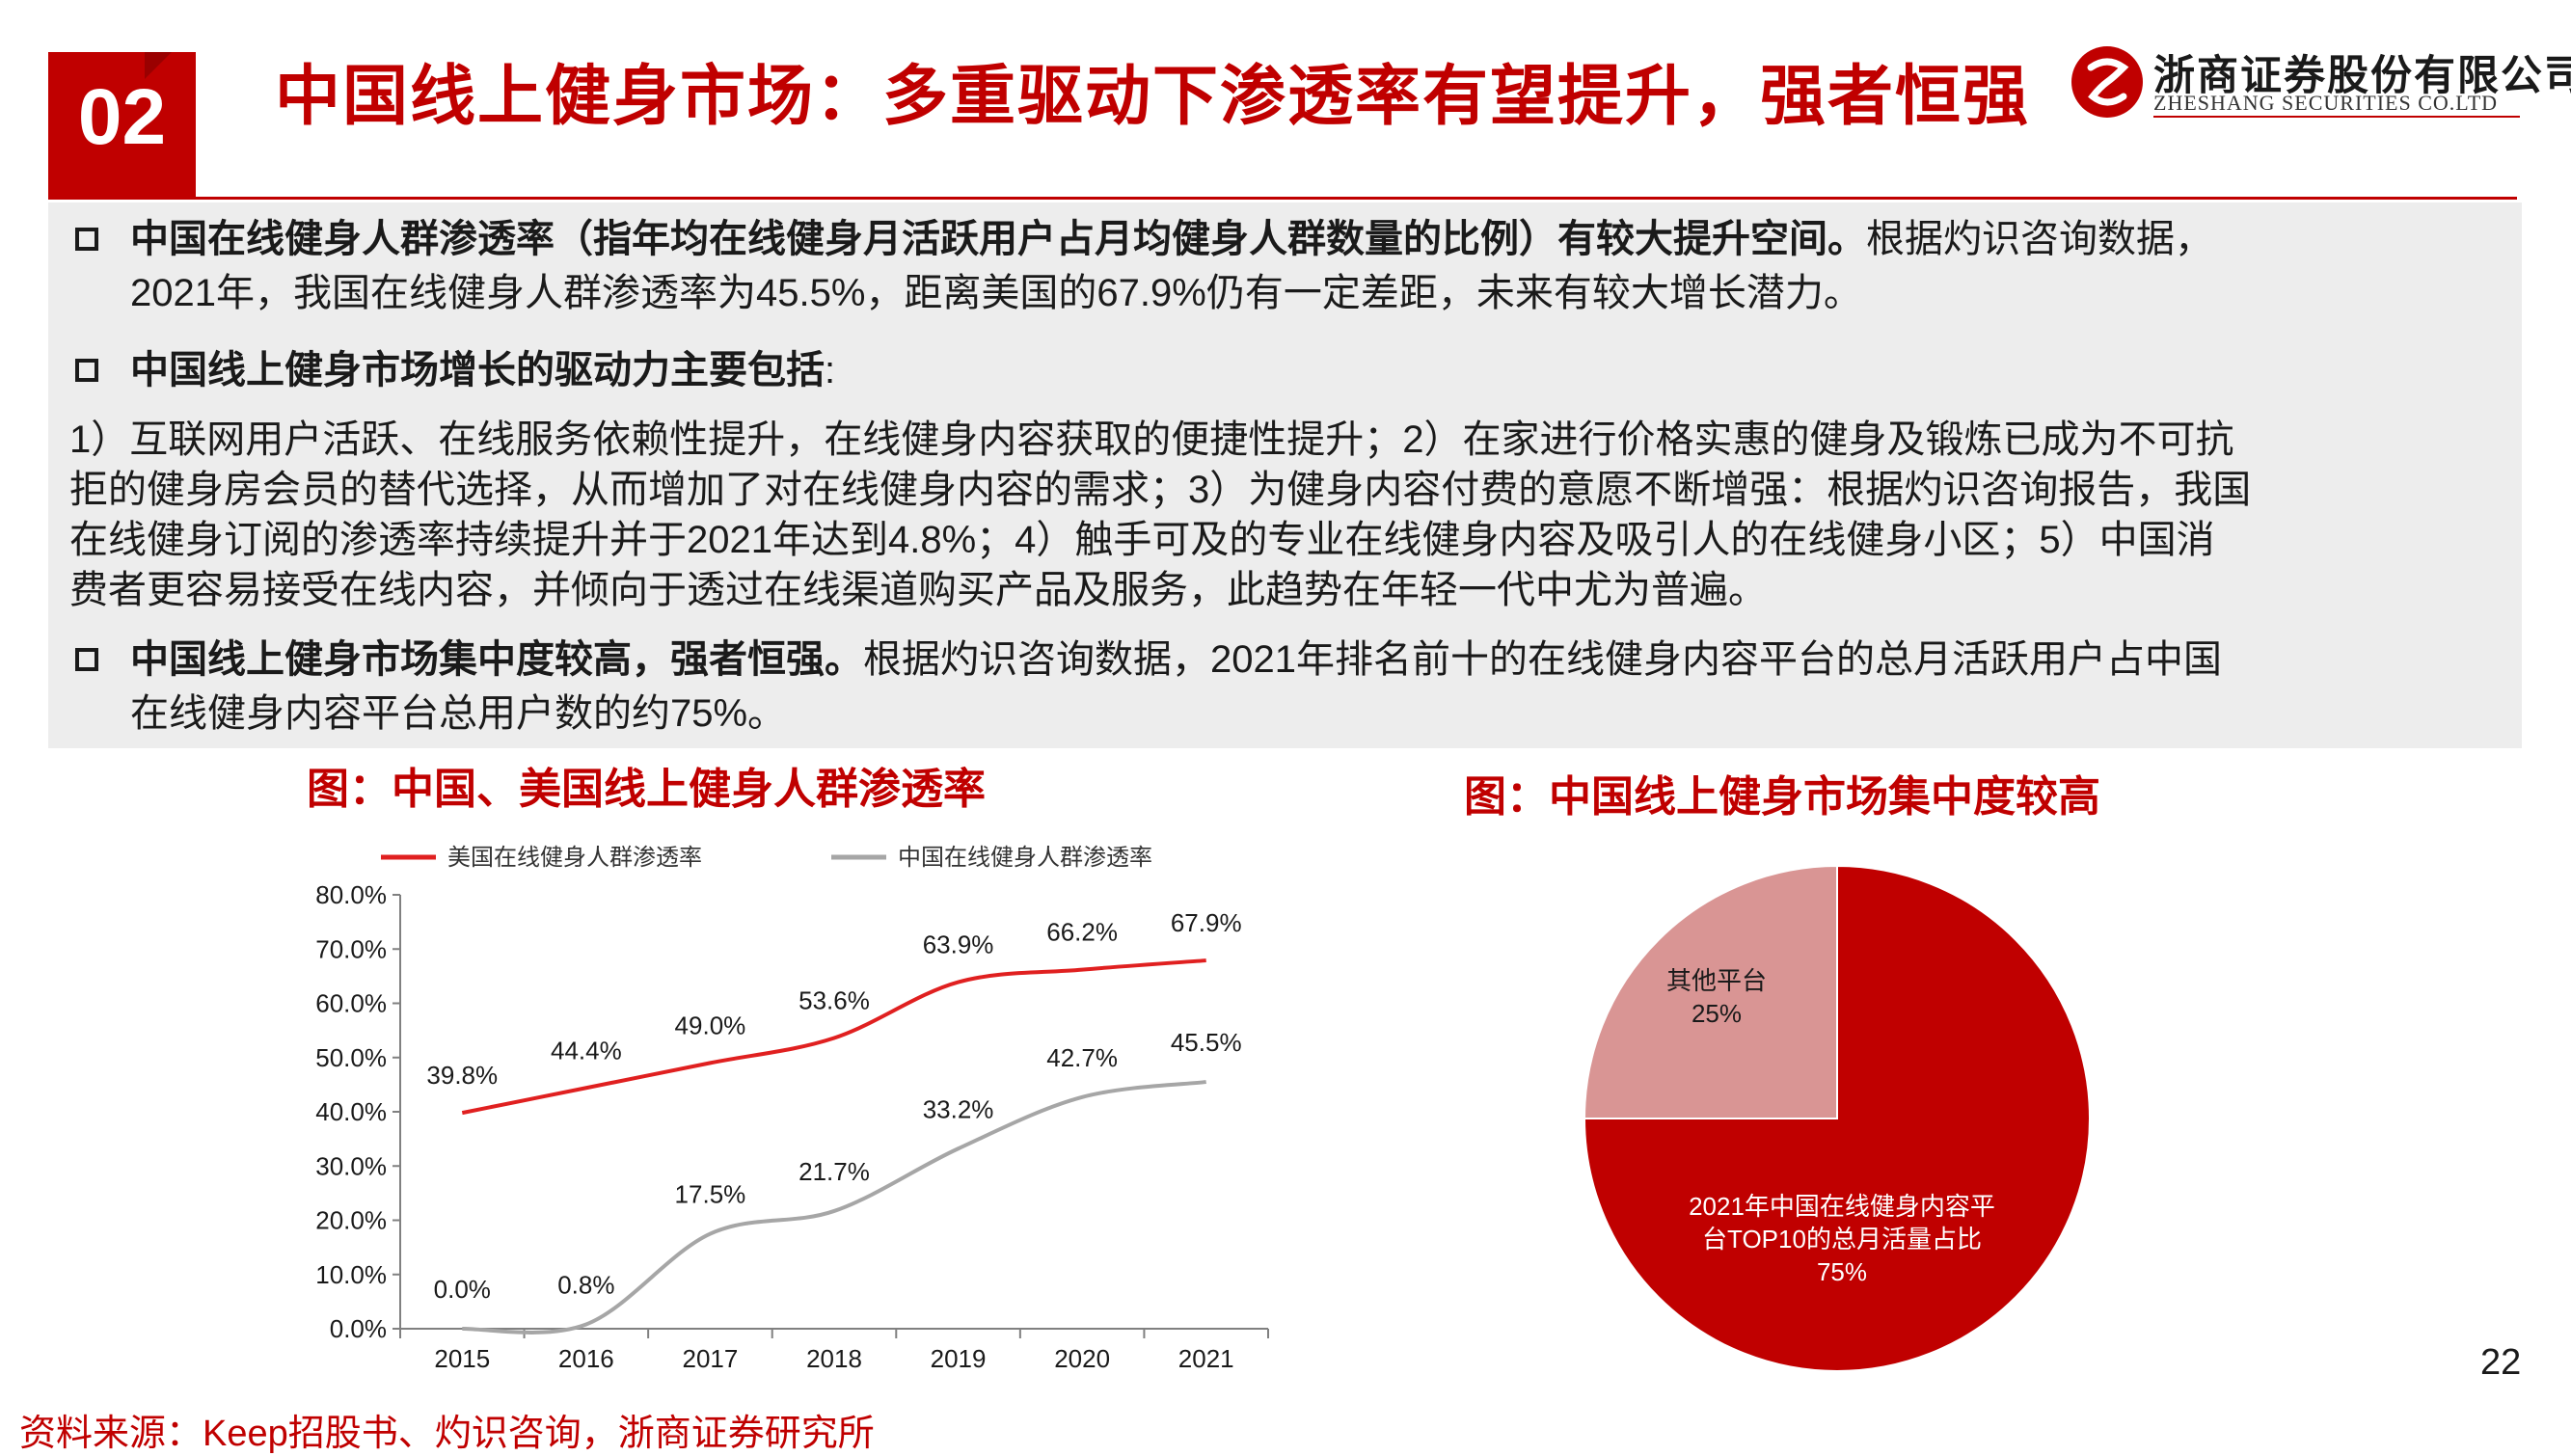 The height and width of the screenshot is (1456, 2571). I want to click on company-name-cn: 浙商证券股份有限公司, so click(2362, 76).